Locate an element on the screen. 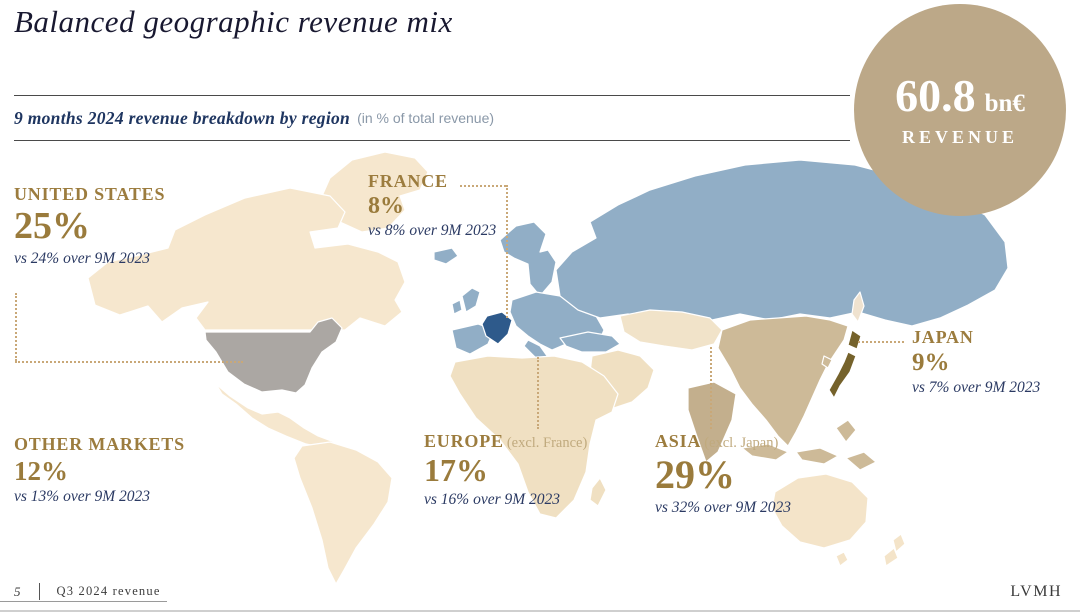  map-region-new-zealand-south is located at coordinates (891, 557).